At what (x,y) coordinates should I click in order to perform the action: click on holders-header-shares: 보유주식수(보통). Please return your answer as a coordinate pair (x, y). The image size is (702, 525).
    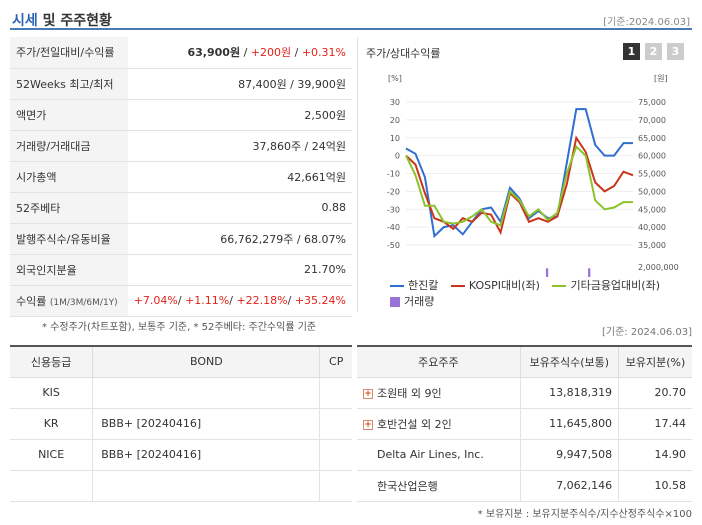
    Looking at the image, I should click on (569, 362).